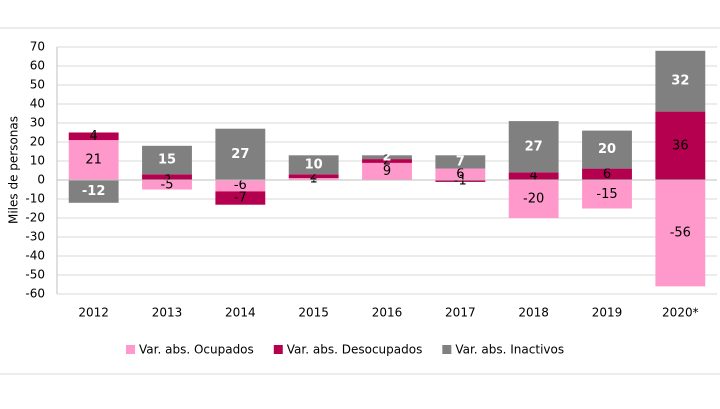 Image resolution: width=720 pixels, height=409 pixels. I want to click on x-tick-label: 2017, so click(460, 313).